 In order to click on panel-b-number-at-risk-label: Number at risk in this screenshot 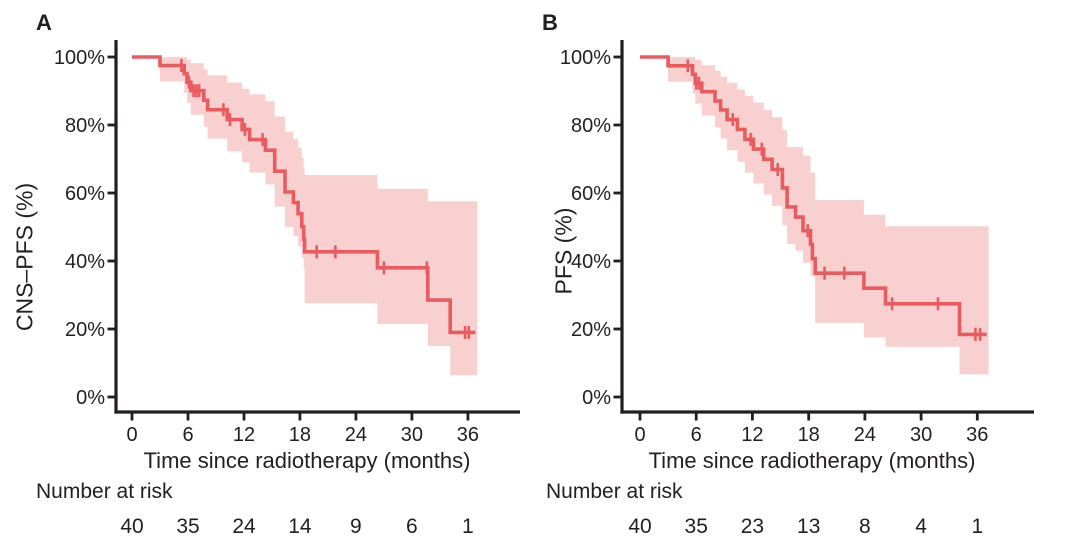, I will do `click(614, 491)`.